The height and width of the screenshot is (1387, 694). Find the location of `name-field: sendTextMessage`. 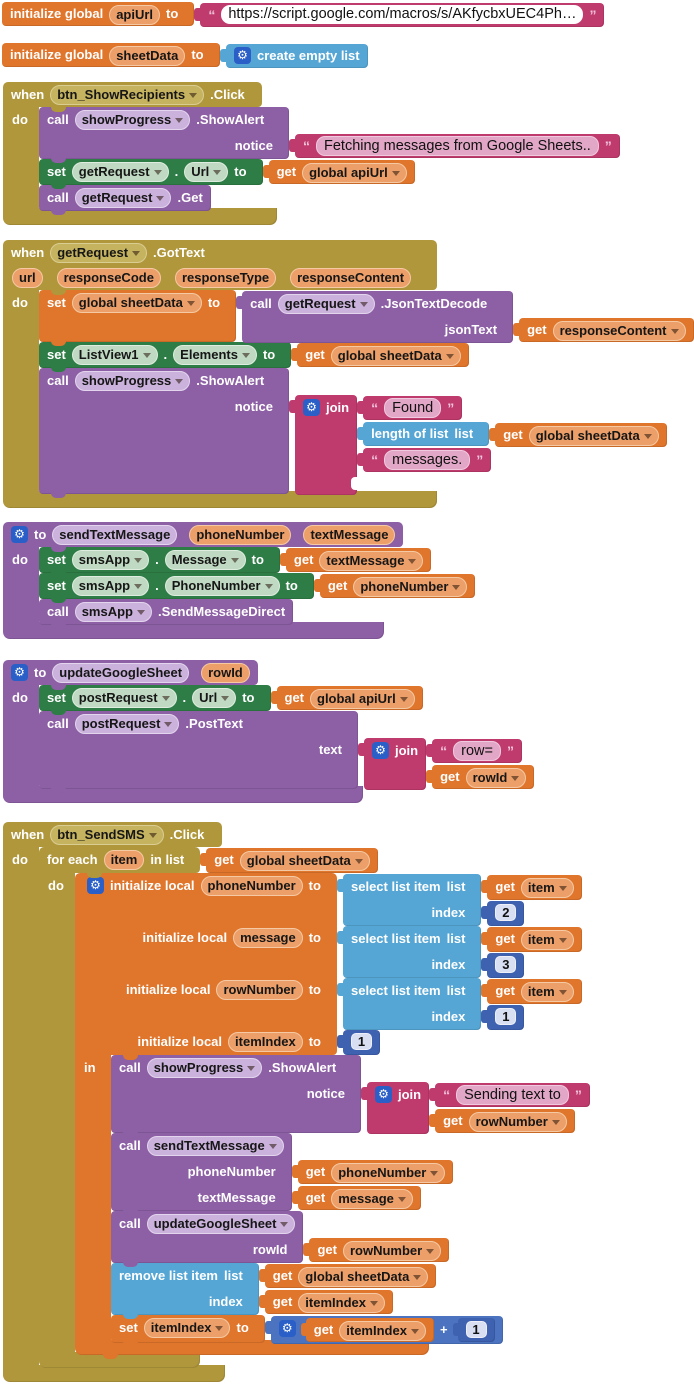

name-field: sendTextMessage is located at coordinates (115, 535).